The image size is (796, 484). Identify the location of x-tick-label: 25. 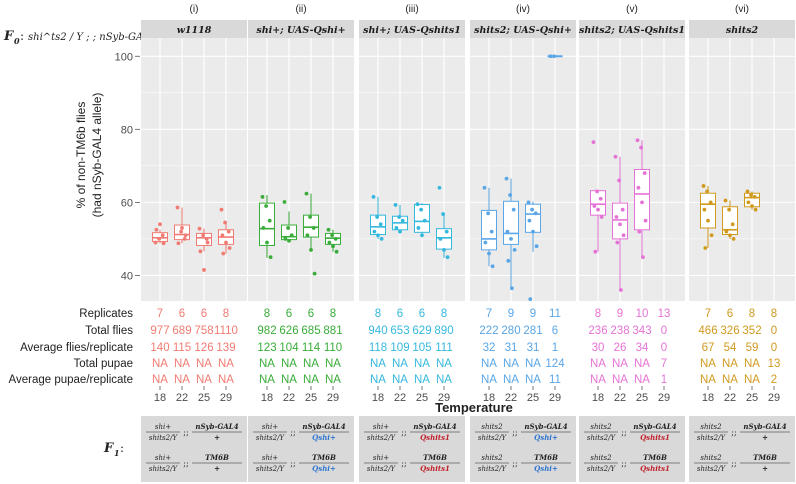
(752, 398).